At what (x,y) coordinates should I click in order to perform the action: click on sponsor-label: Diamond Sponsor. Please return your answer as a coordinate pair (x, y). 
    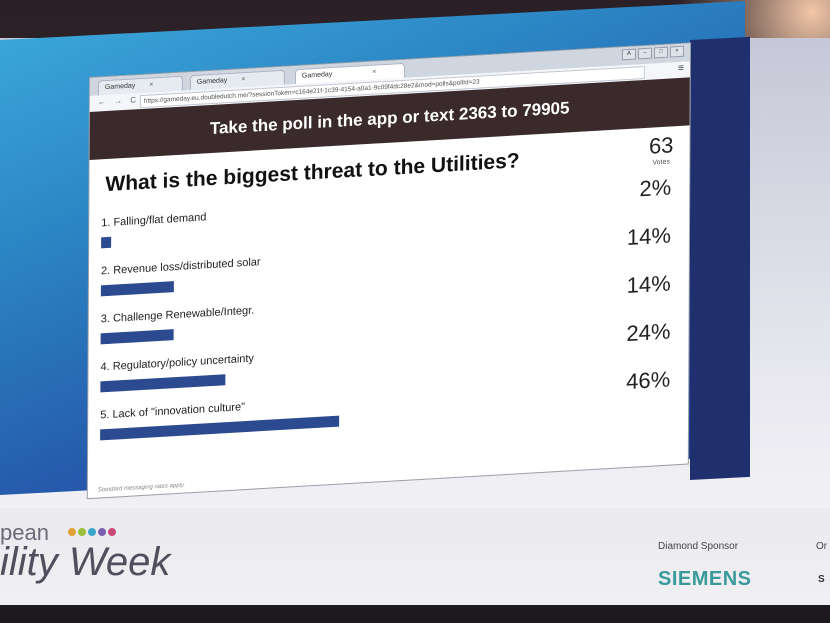
    Looking at the image, I should click on (698, 546).